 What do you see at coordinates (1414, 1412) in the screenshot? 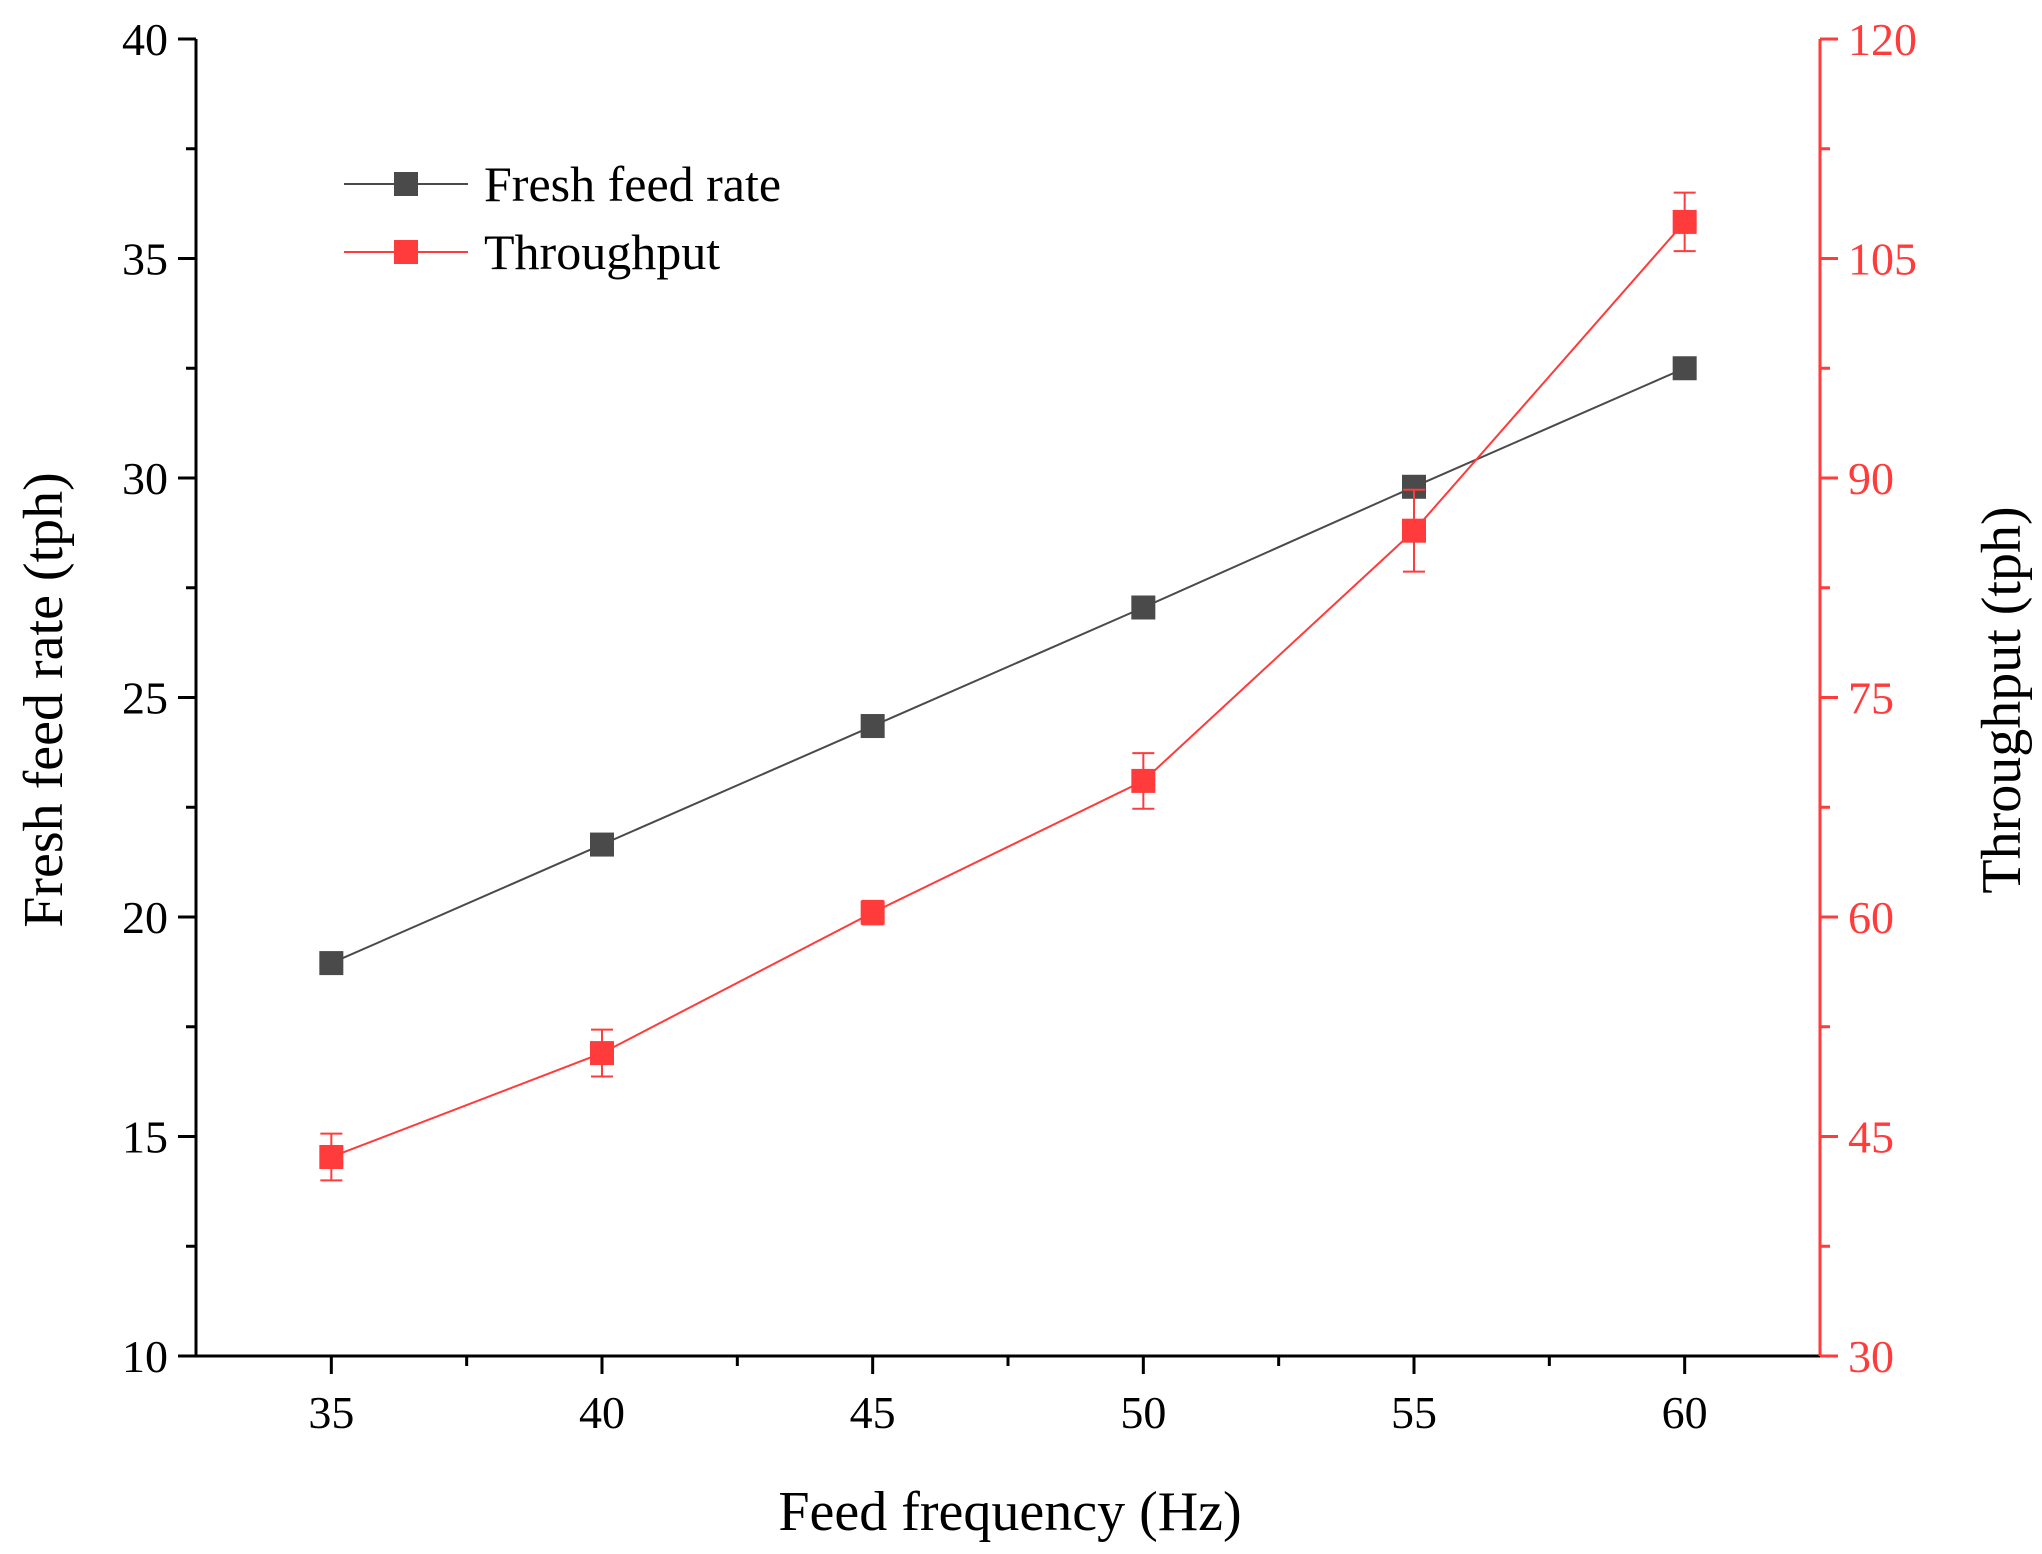
I see `x-tick-label: 55` at bounding box center [1414, 1412].